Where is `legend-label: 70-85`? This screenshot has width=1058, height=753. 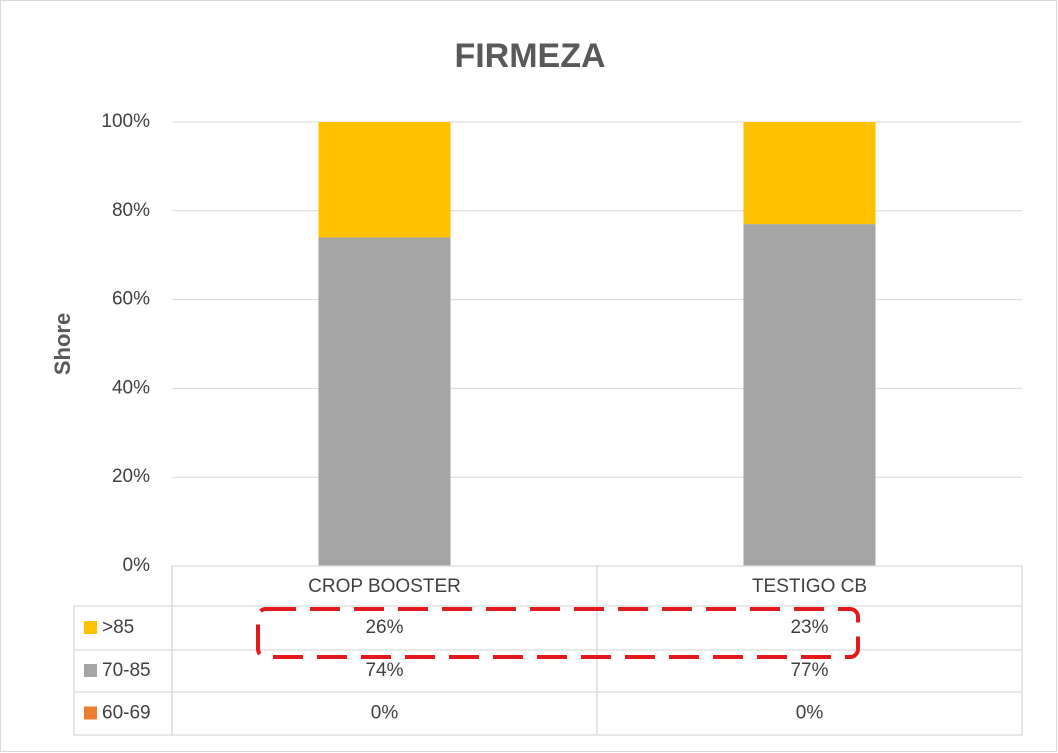
legend-label: 70-85 is located at coordinates (126, 670).